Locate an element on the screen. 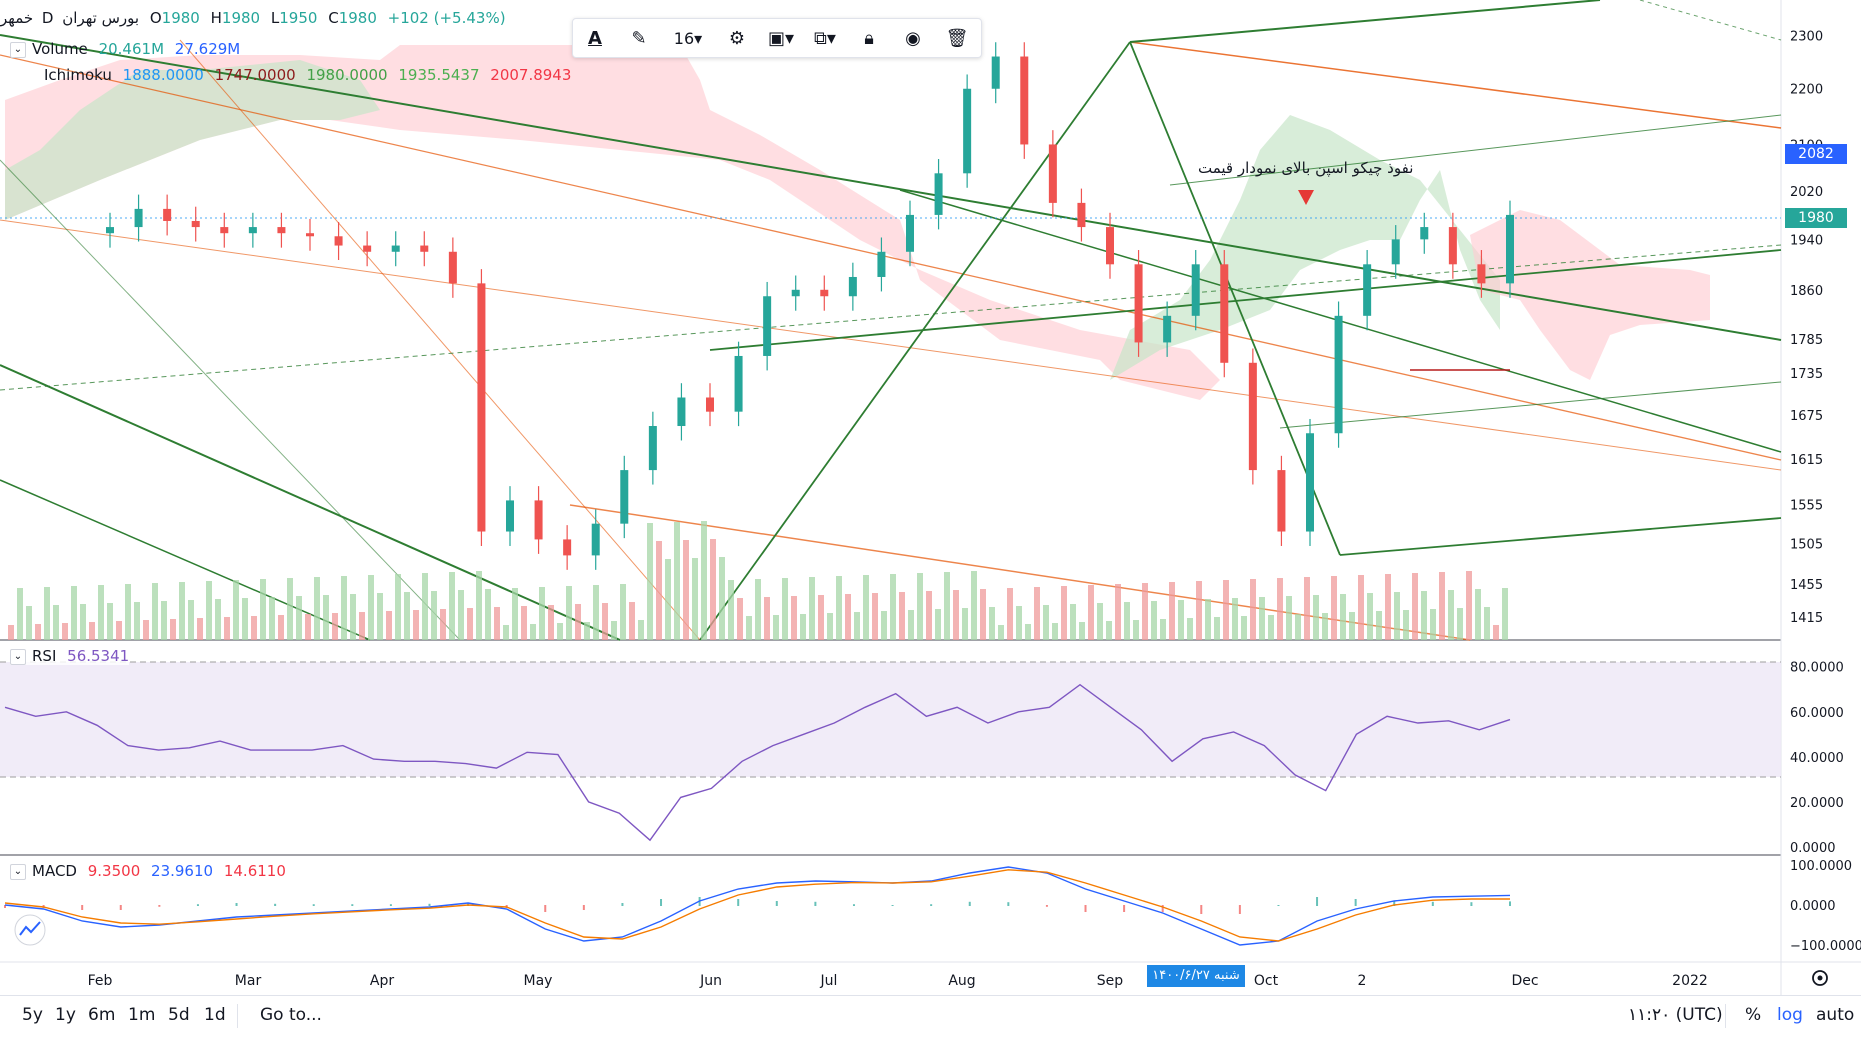  drawing-toolbar: A ✎ 16 ▾ ⚙ ▣▾ ⧉▾ 🔒︎ ◉ 🗑︎ is located at coordinates (777, 38).